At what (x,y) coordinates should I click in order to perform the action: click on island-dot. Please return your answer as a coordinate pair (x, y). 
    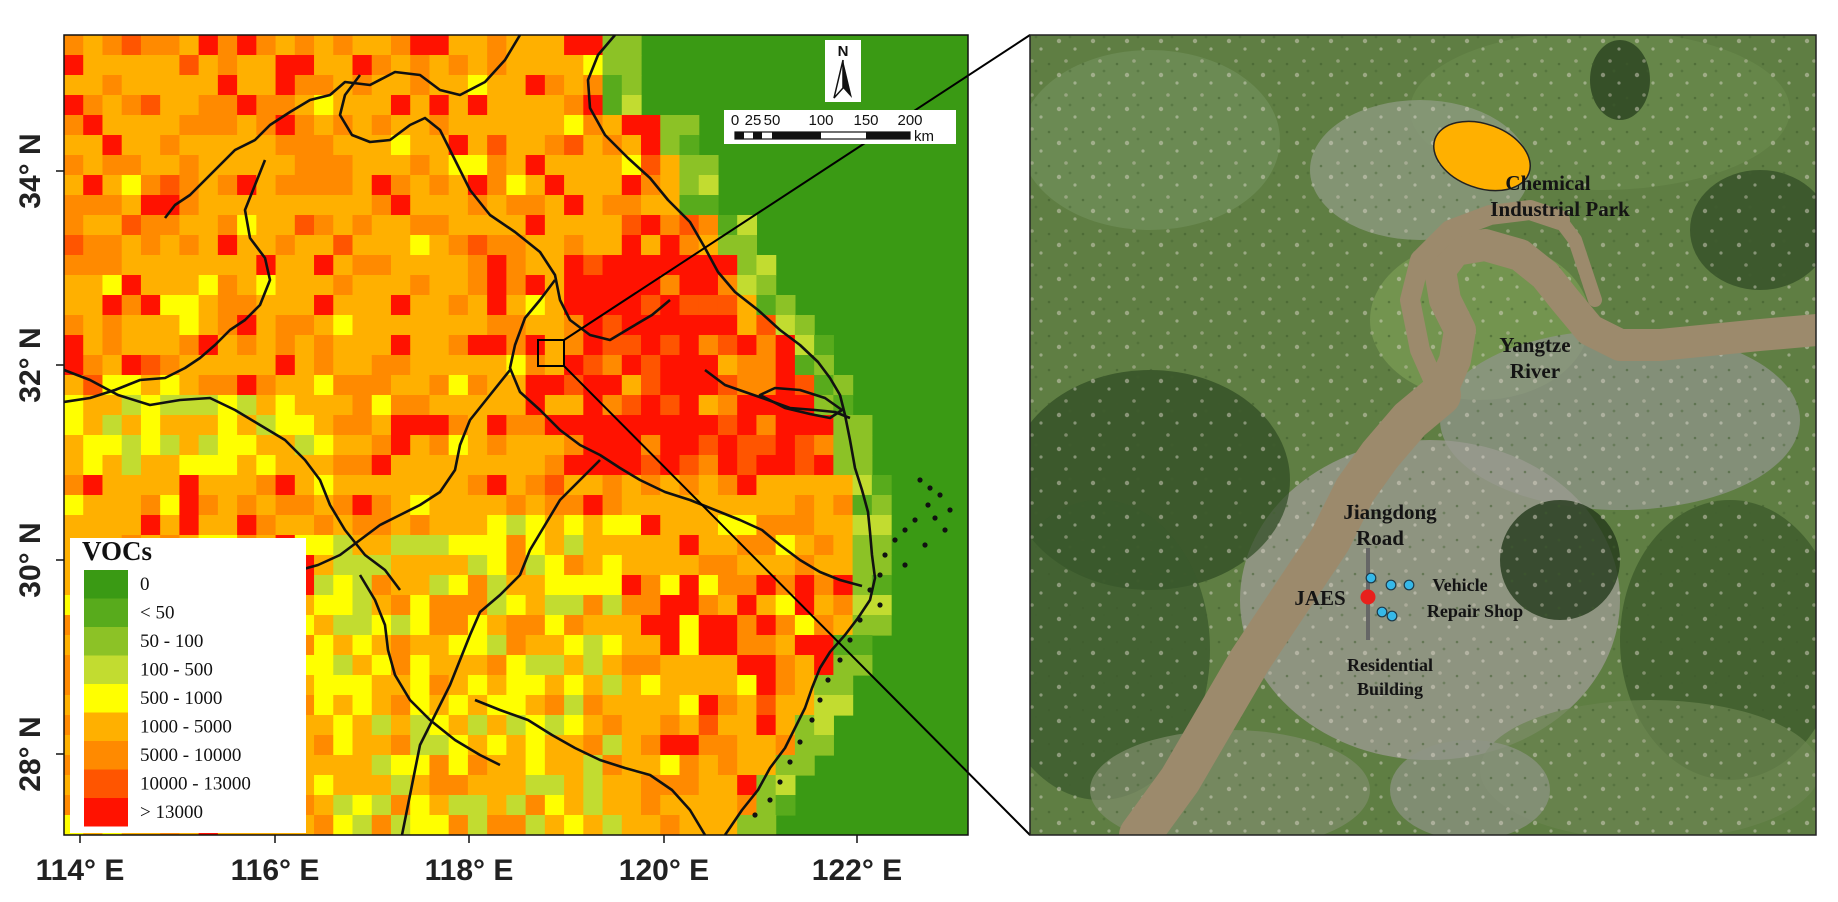
    Looking at the image, I should click on (860, 620).